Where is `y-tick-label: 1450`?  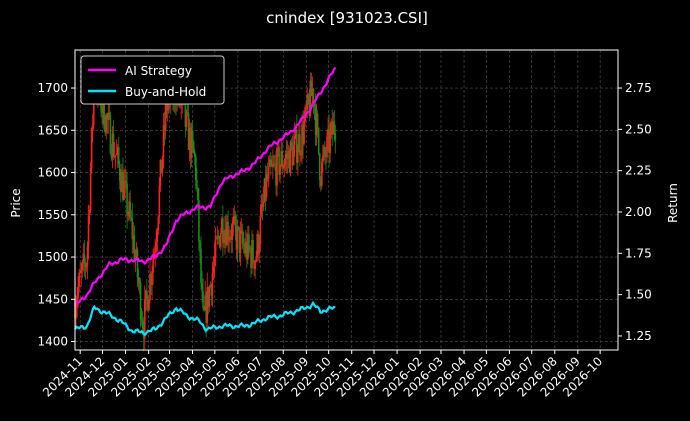
y-tick-label: 1450 is located at coordinates (52, 299).